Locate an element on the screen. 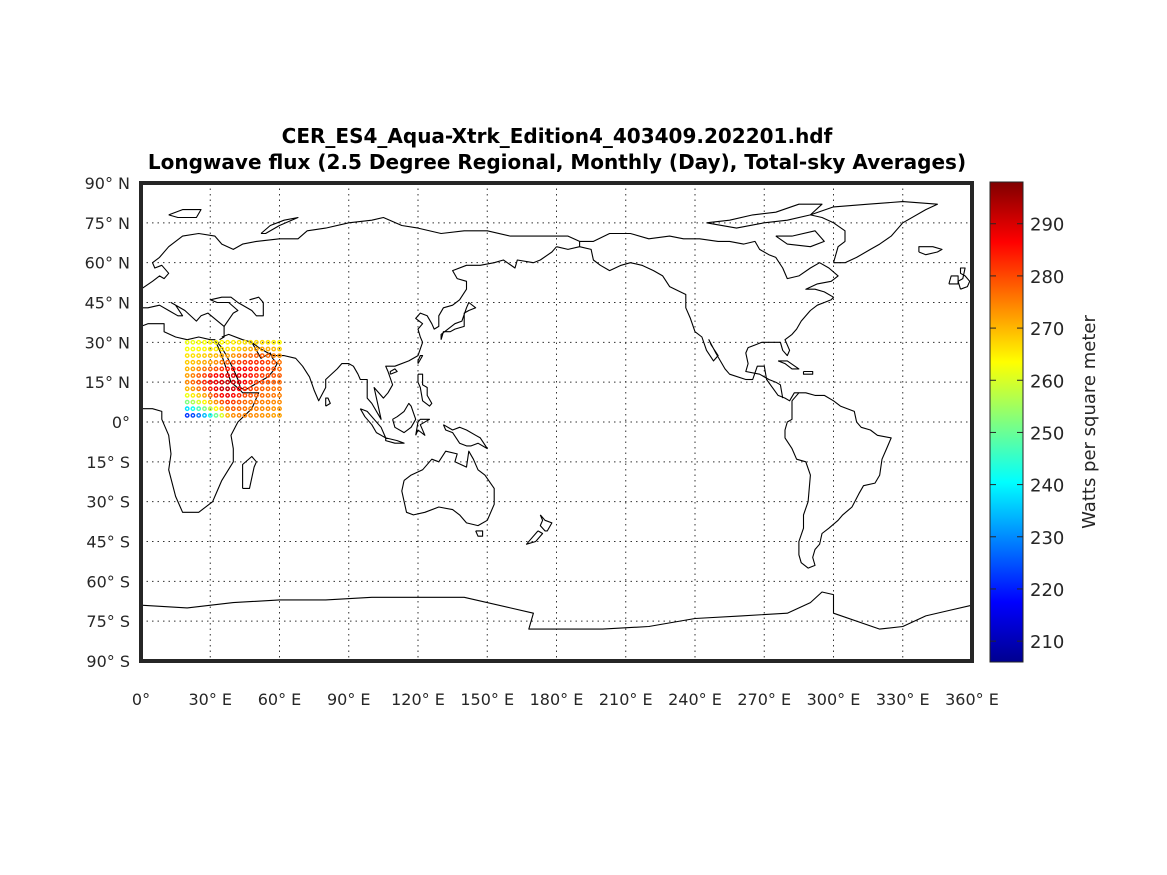 The image size is (1167, 875). longitude-tick-label: 210° E is located at coordinates (626, 699).